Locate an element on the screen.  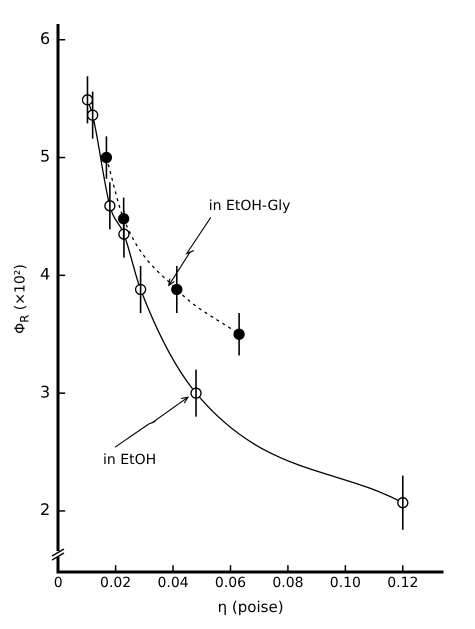
y-tick-label: 3 is located at coordinates (45, 392).